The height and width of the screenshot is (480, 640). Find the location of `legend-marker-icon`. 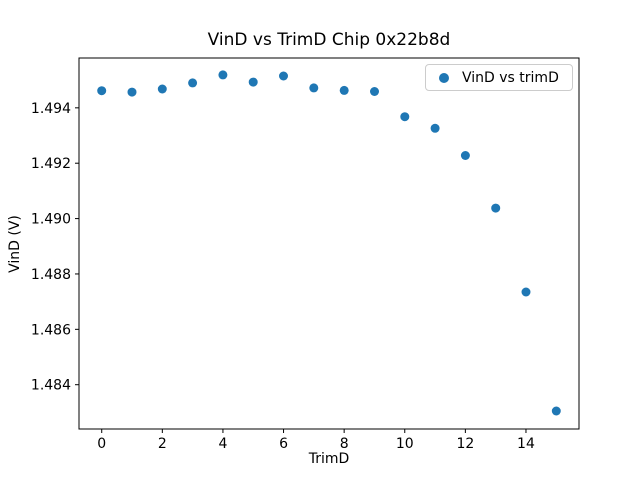

legend-marker-icon is located at coordinates (444, 77).